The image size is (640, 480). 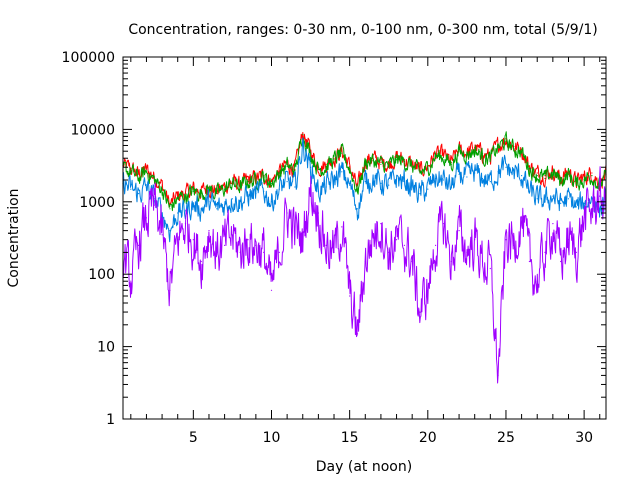 What do you see at coordinates (428, 438) in the screenshot?
I see `x-tick-label: 20` at bounding box center [428, 438].